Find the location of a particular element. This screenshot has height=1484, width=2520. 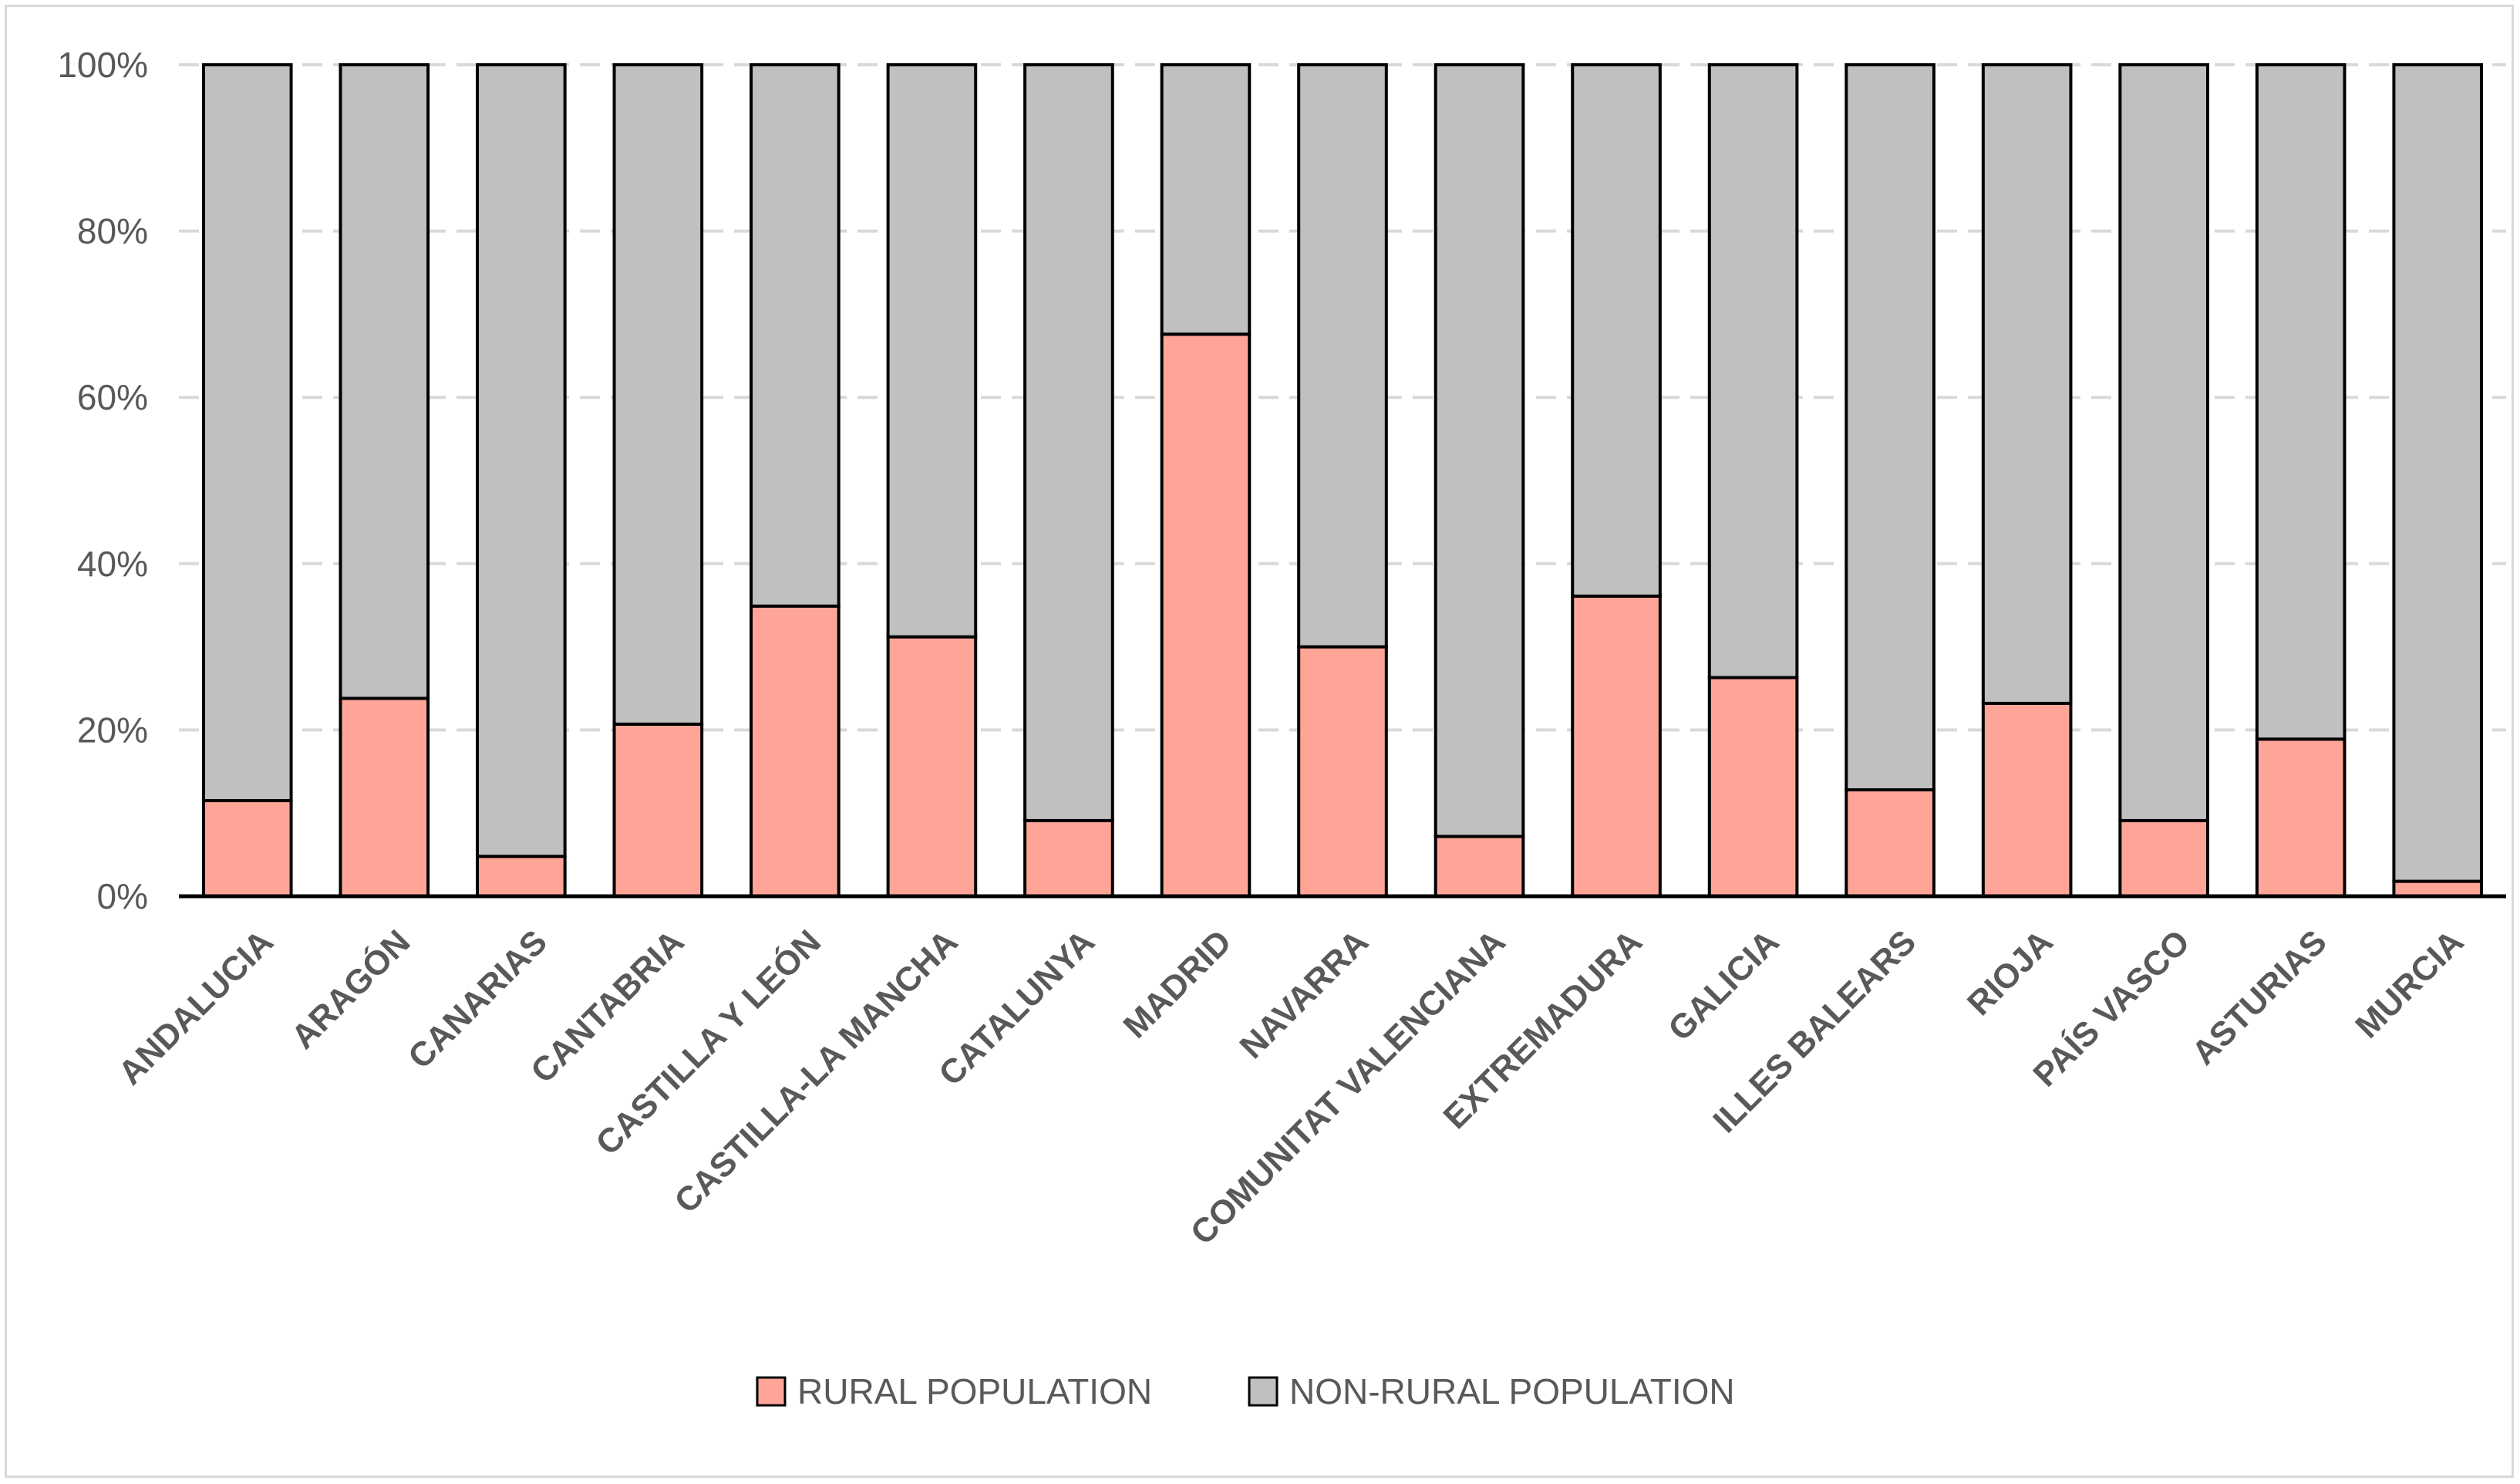

x-tick-label: ASTURIAS is located at coordinates (2259, 997).